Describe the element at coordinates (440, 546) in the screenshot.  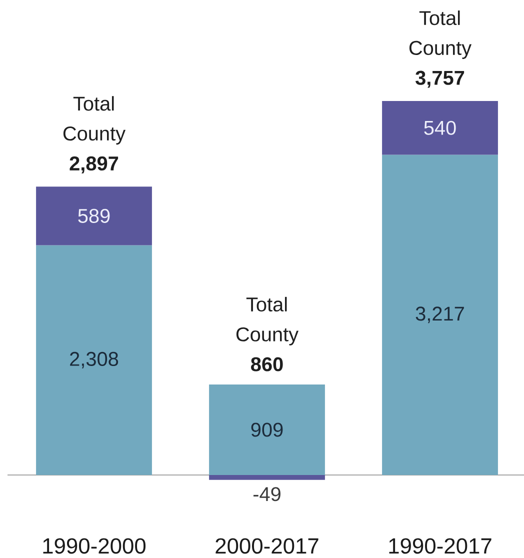
I see `x-tick-label: 1990-2017` at that location.